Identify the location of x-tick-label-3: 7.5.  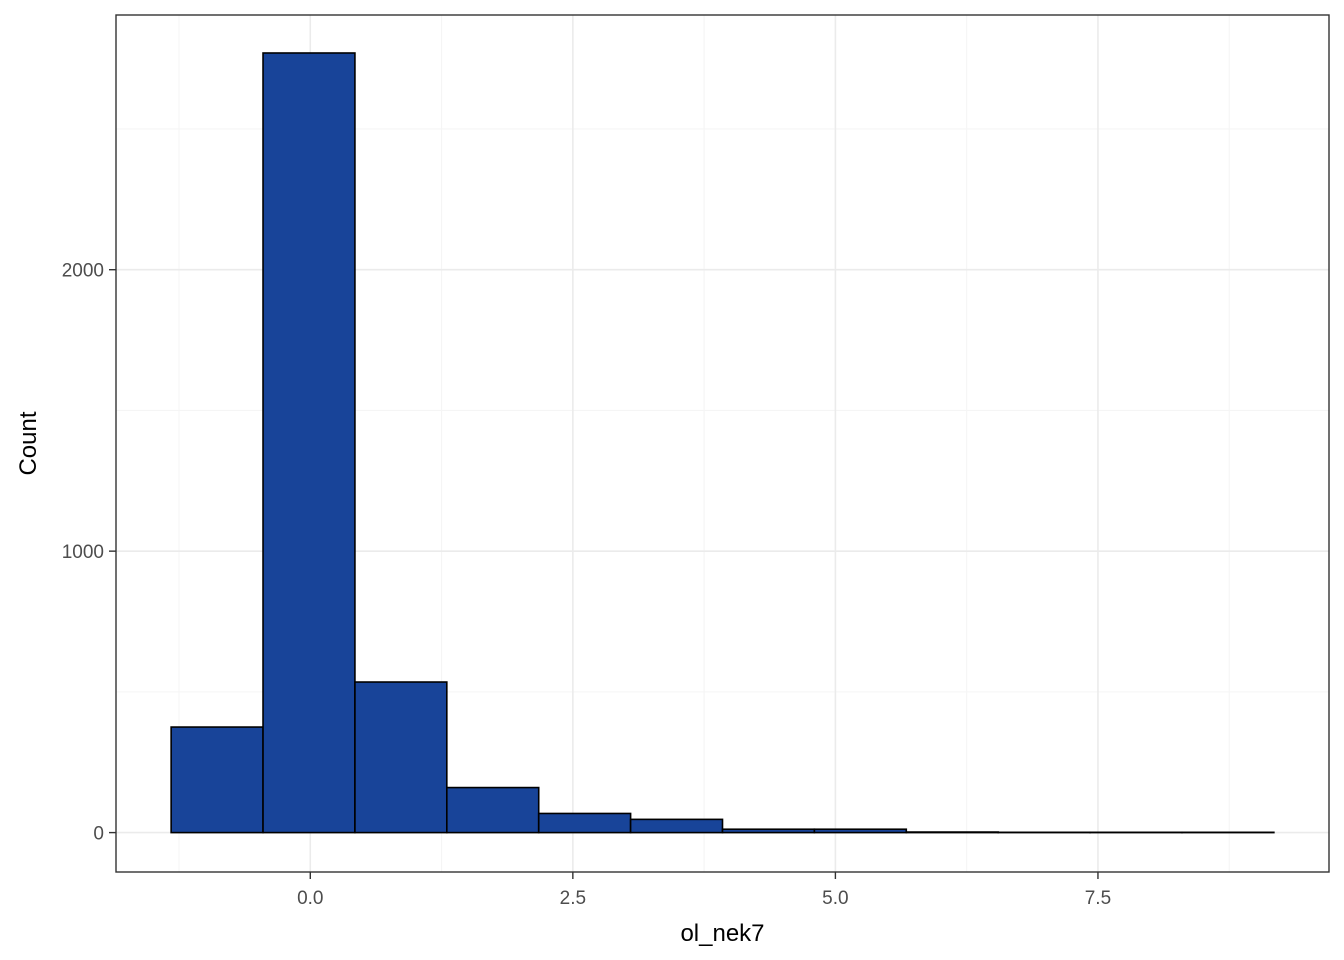
(1098, 898).